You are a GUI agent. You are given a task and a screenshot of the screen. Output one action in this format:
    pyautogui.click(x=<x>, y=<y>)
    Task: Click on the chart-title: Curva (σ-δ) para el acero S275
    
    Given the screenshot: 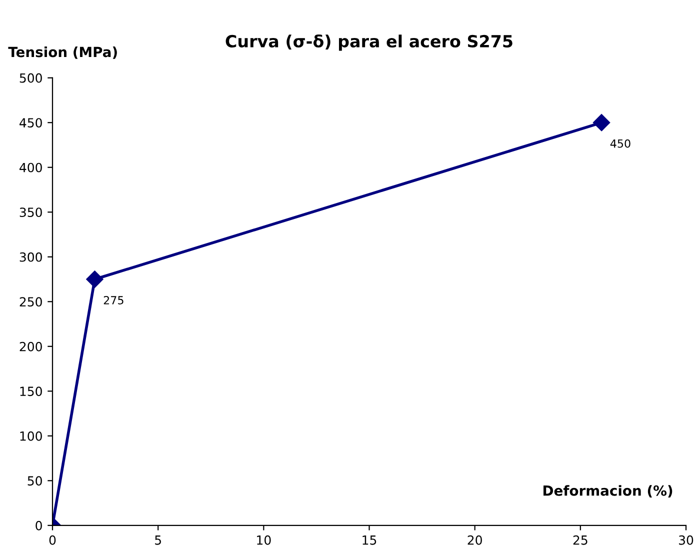 What is the action you would take?
    pyautogui.click(x=369, y=42)
    